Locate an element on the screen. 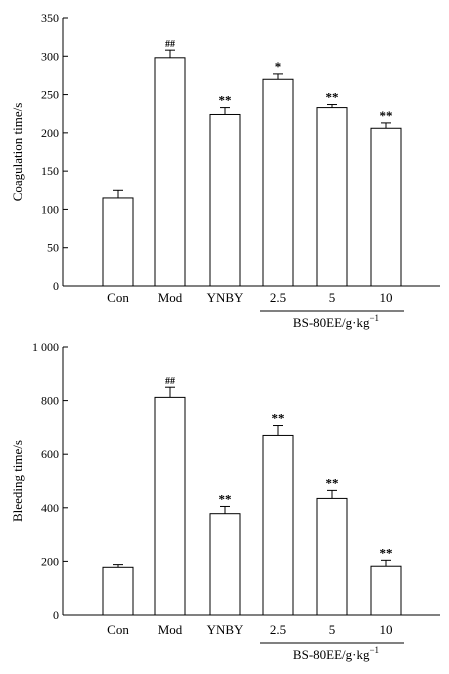 This screenshot has width=449, height=674. y-tick-label: 400 is located at coordinates (50, 508).